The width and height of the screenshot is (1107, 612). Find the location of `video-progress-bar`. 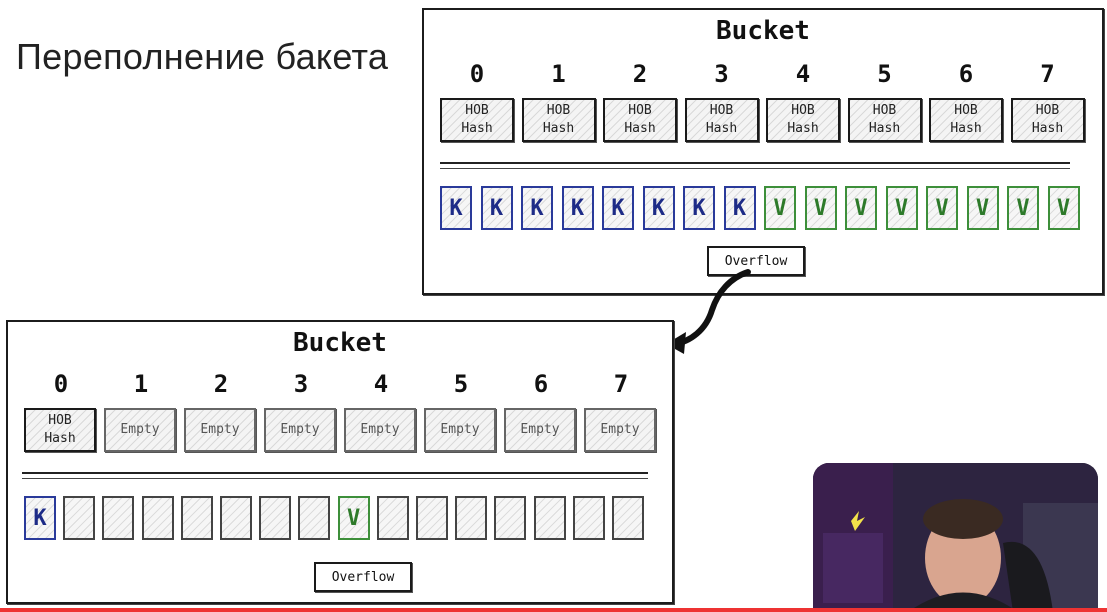

video-progress-bar is located at coordinates (553, 610).